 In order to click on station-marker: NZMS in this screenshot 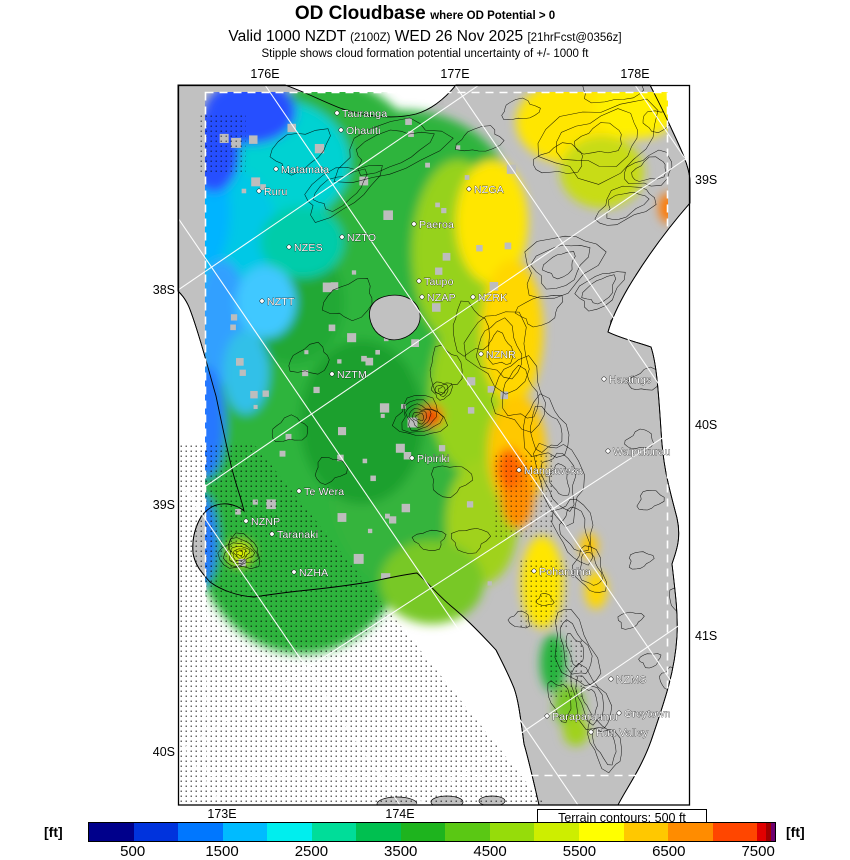, I will do `click(627, 680)`.